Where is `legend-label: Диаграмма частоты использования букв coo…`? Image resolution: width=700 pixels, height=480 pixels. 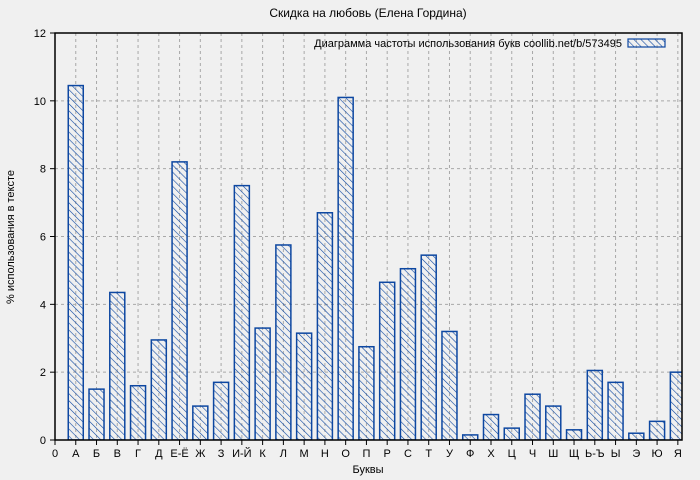 legend-label: Диаграмма частоты использования букв coo… is located at coordinates (468, 44).